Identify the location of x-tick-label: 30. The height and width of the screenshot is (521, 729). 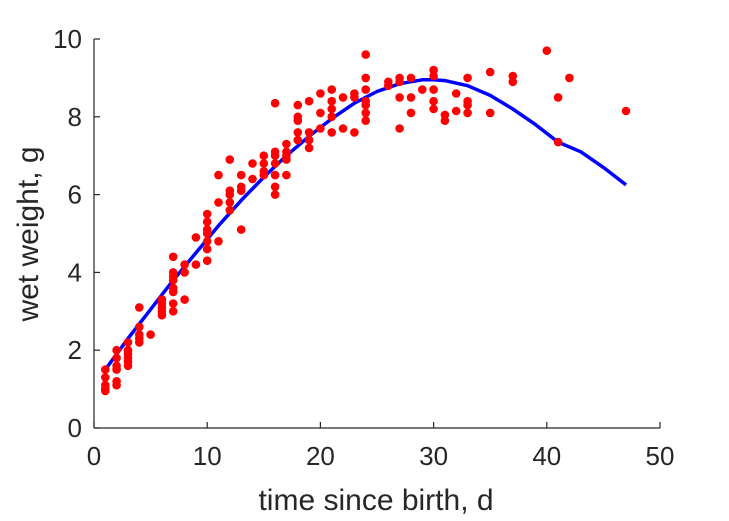
(433, 456).